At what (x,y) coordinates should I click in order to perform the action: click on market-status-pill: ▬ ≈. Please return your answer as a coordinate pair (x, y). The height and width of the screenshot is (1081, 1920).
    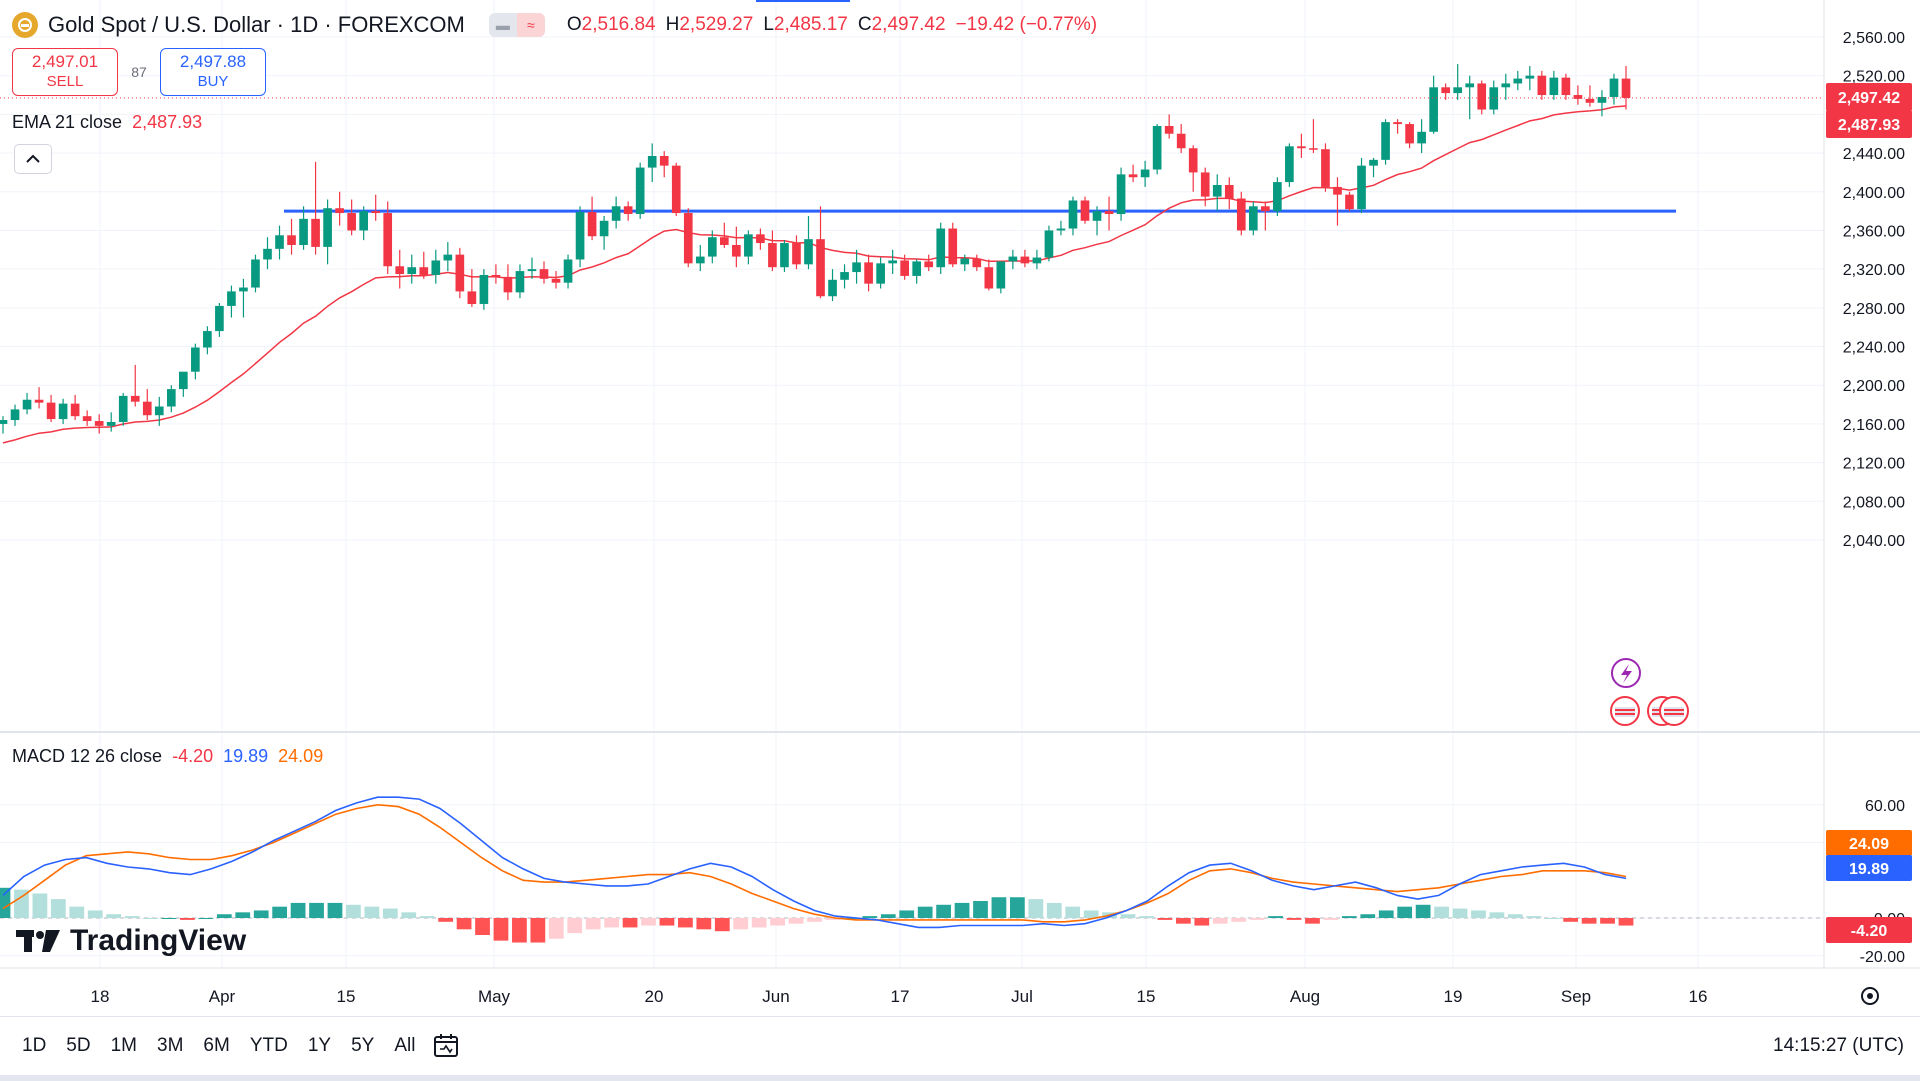
    Looking at the image, I should click on (516, 25).